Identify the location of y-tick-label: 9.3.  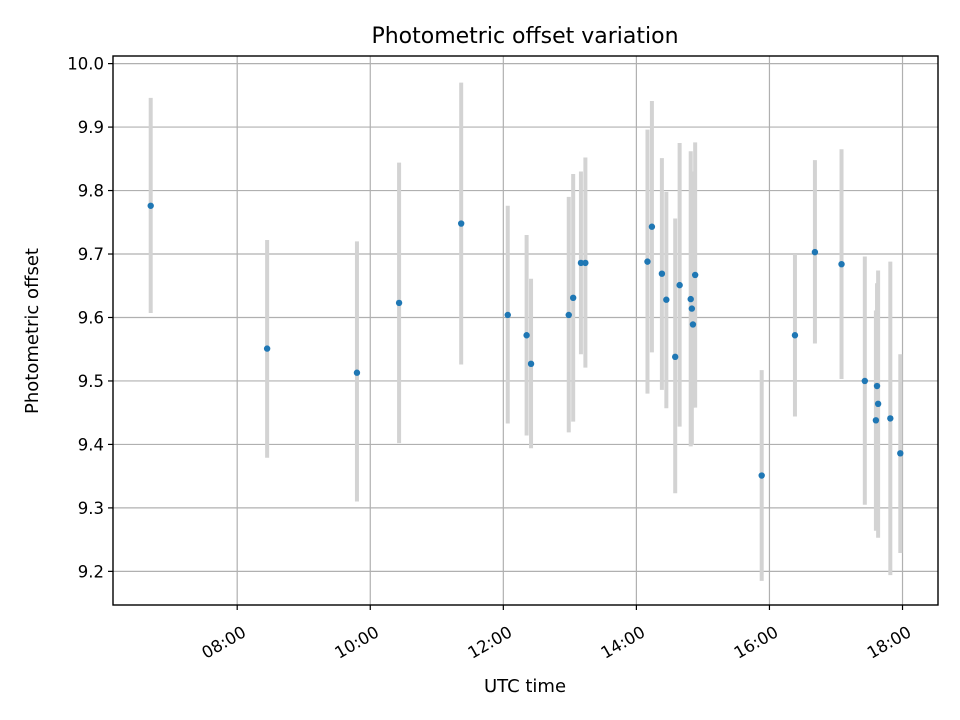
(91, 508).